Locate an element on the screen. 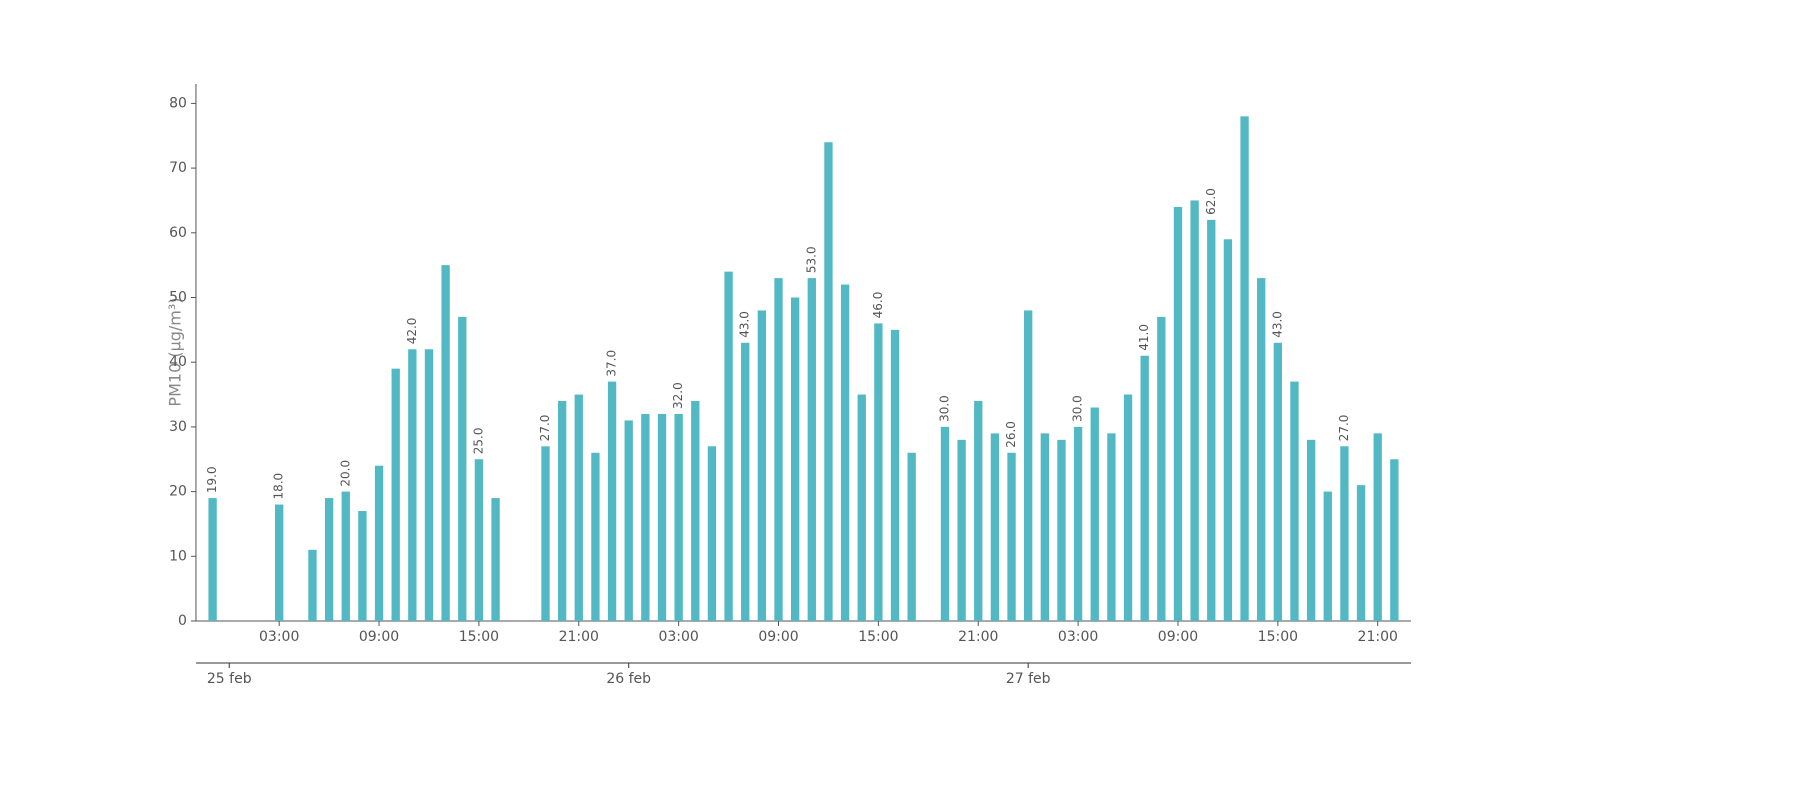  value-label: 26.0 is located at coordinates (1011, 434).